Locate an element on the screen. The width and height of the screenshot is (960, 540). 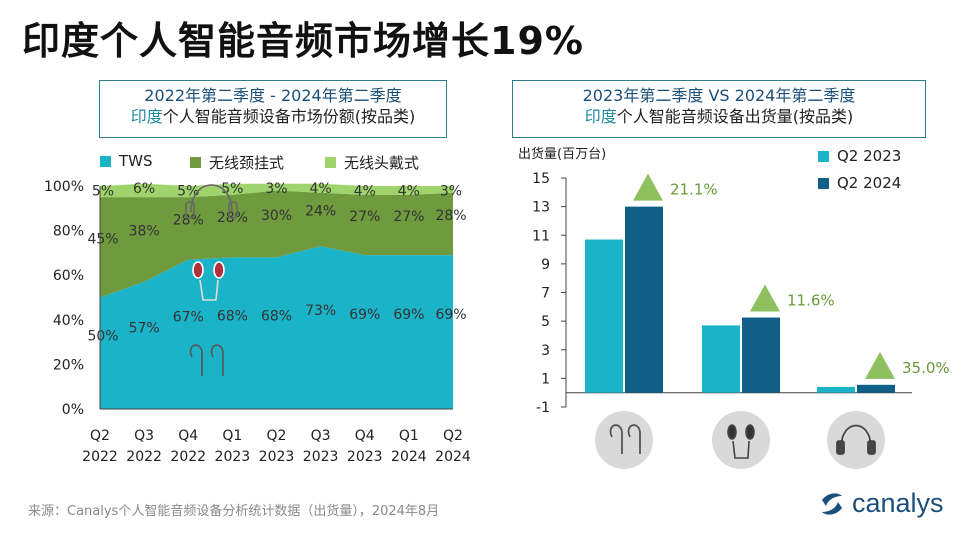
bar-y-tick-label: 7 is located at coordinates (545, 294).